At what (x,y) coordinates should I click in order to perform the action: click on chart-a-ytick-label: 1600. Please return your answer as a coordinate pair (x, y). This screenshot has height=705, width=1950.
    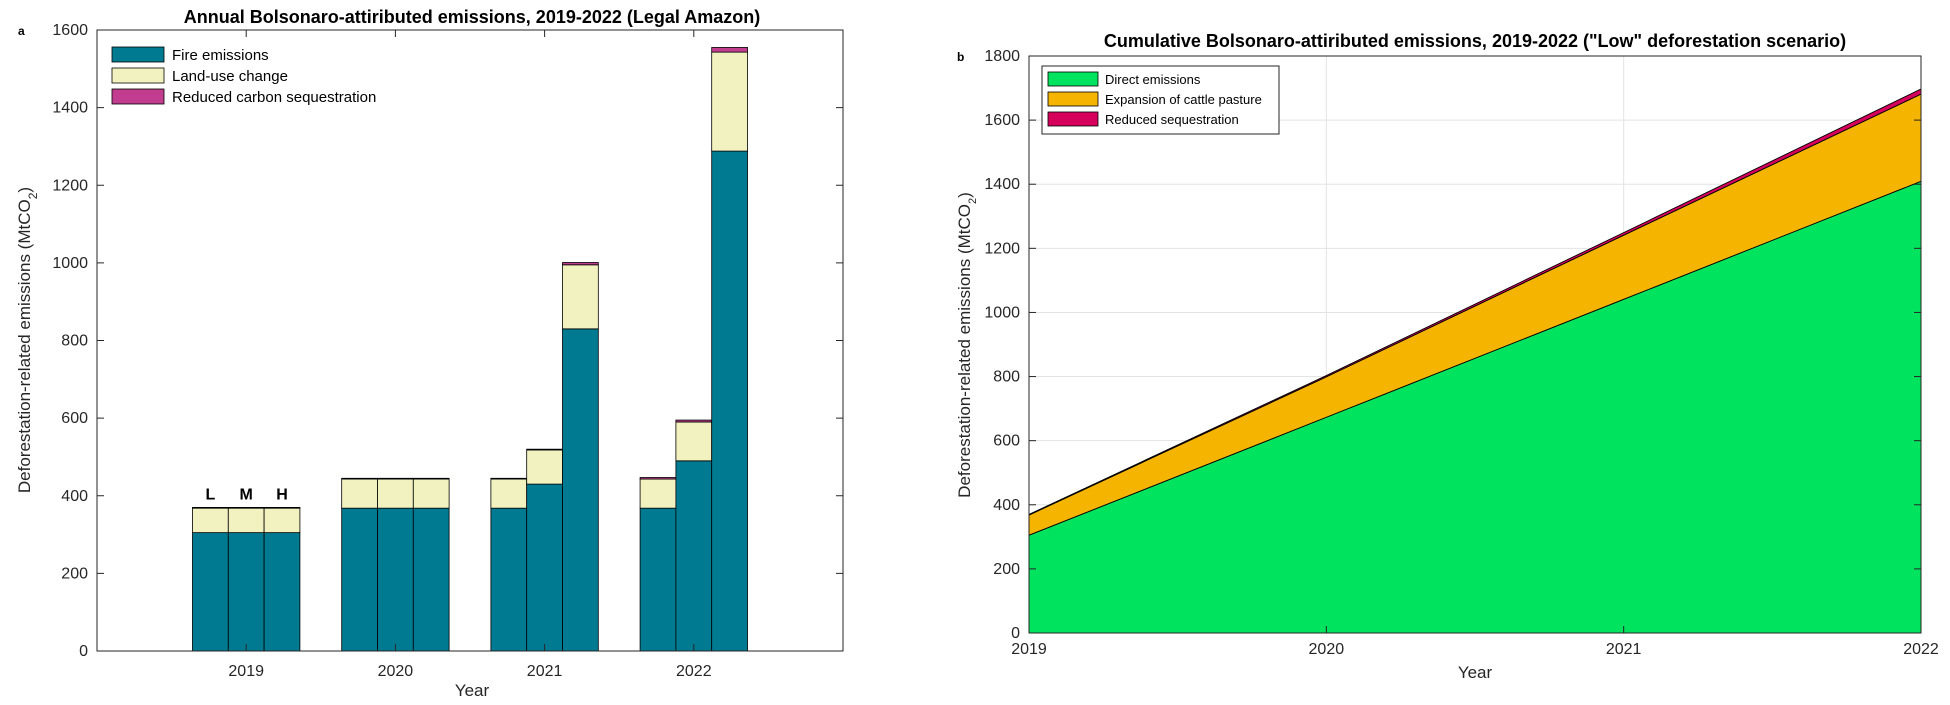
    Looking at the image, I should click on (70, 30).